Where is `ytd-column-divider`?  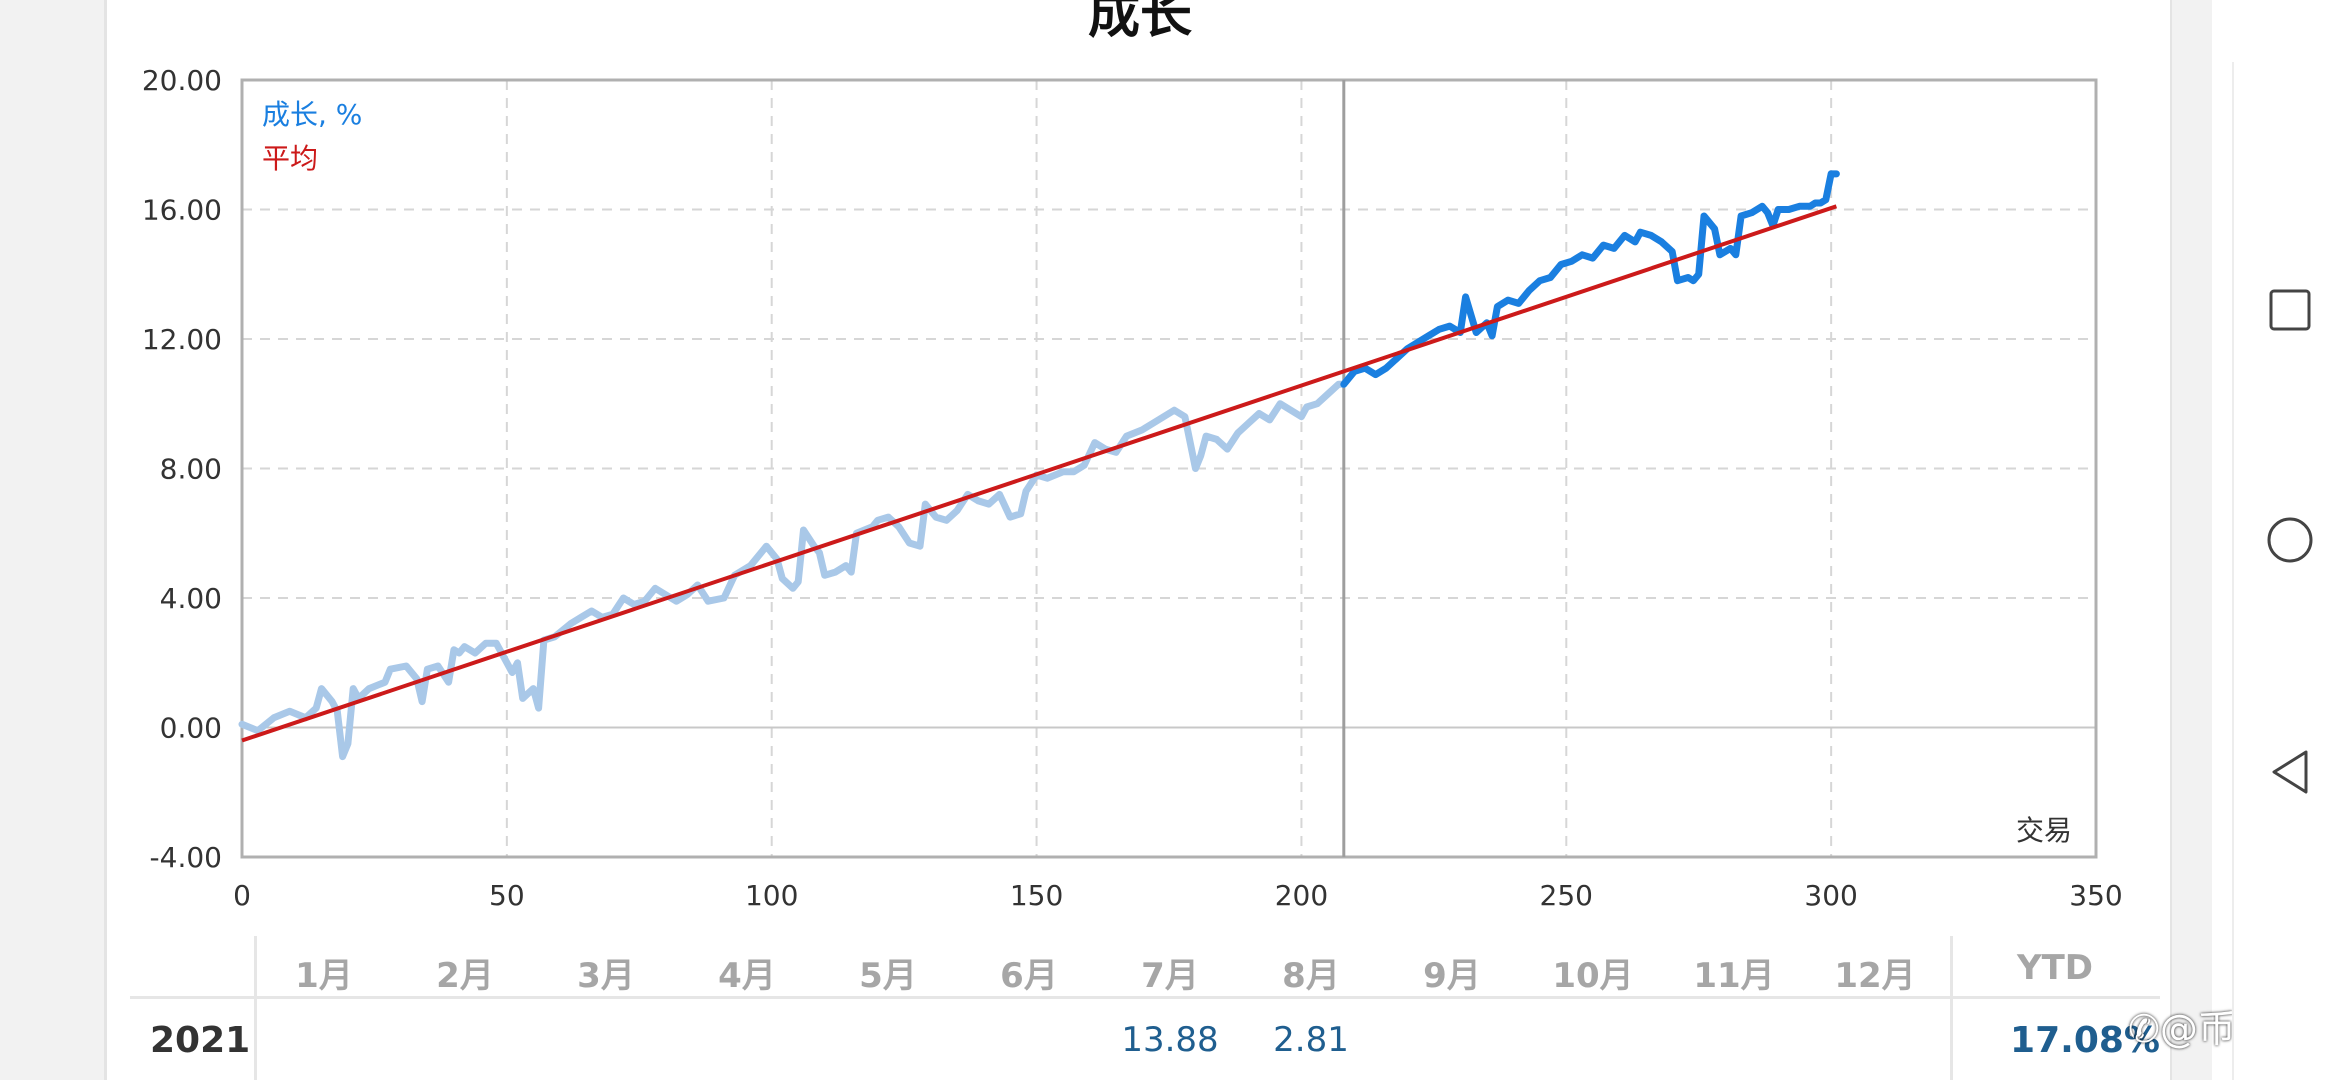 ytd-column-divider is located at coordinates (1951, 1008).